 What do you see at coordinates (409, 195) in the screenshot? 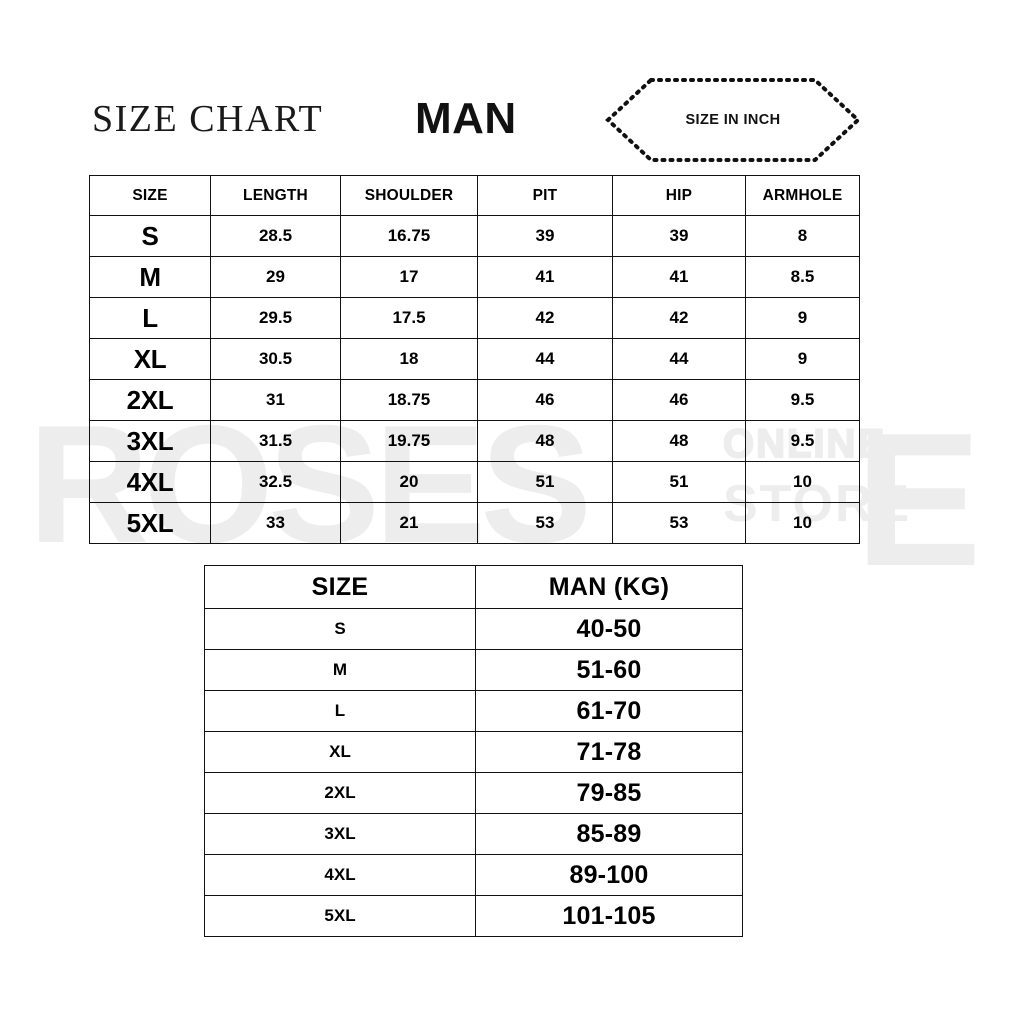
I see `column-header-shoulder: SHOULDER` at bounding box center [409, 195].